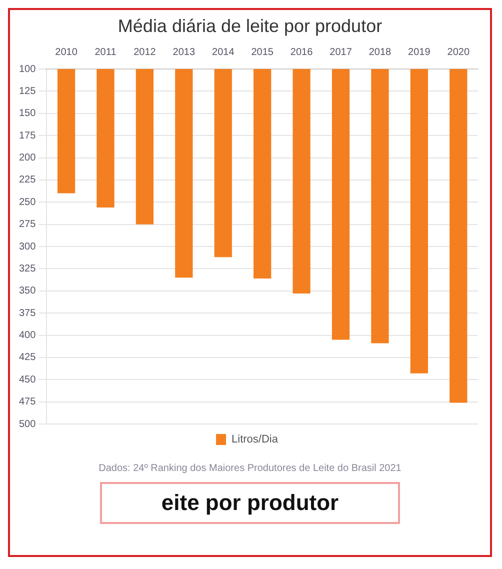 The image size is (502, 569). What do you see at coordinates (223, 52) in the screenshot?
I see `x-tick-label: 2014` at bounding box center [223, 52].